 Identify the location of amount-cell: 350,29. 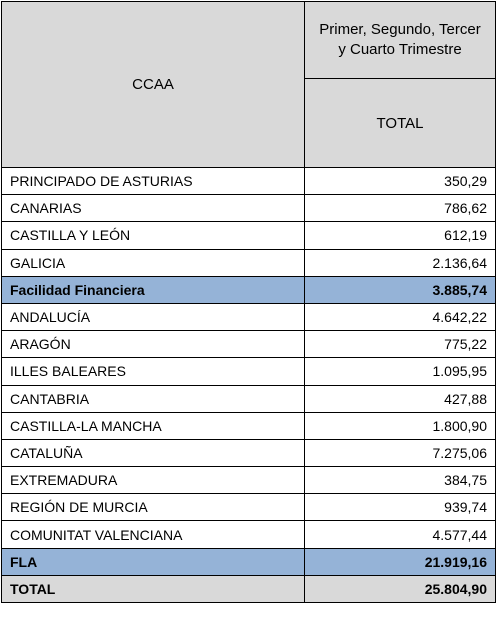
(400, 181).